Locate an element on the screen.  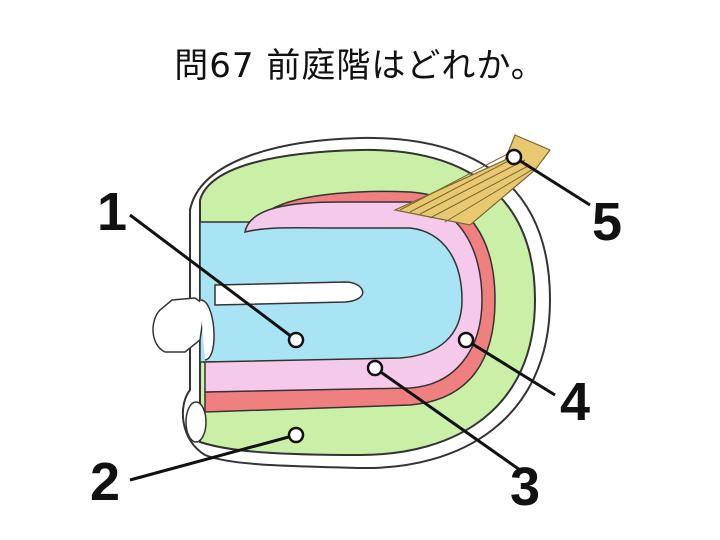
label-4: 4 is located at coordinates (575, 402).